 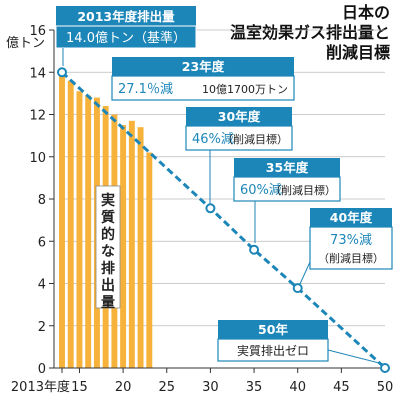 I want to click on x-tick-label: 15, so click(x=79, y=387).